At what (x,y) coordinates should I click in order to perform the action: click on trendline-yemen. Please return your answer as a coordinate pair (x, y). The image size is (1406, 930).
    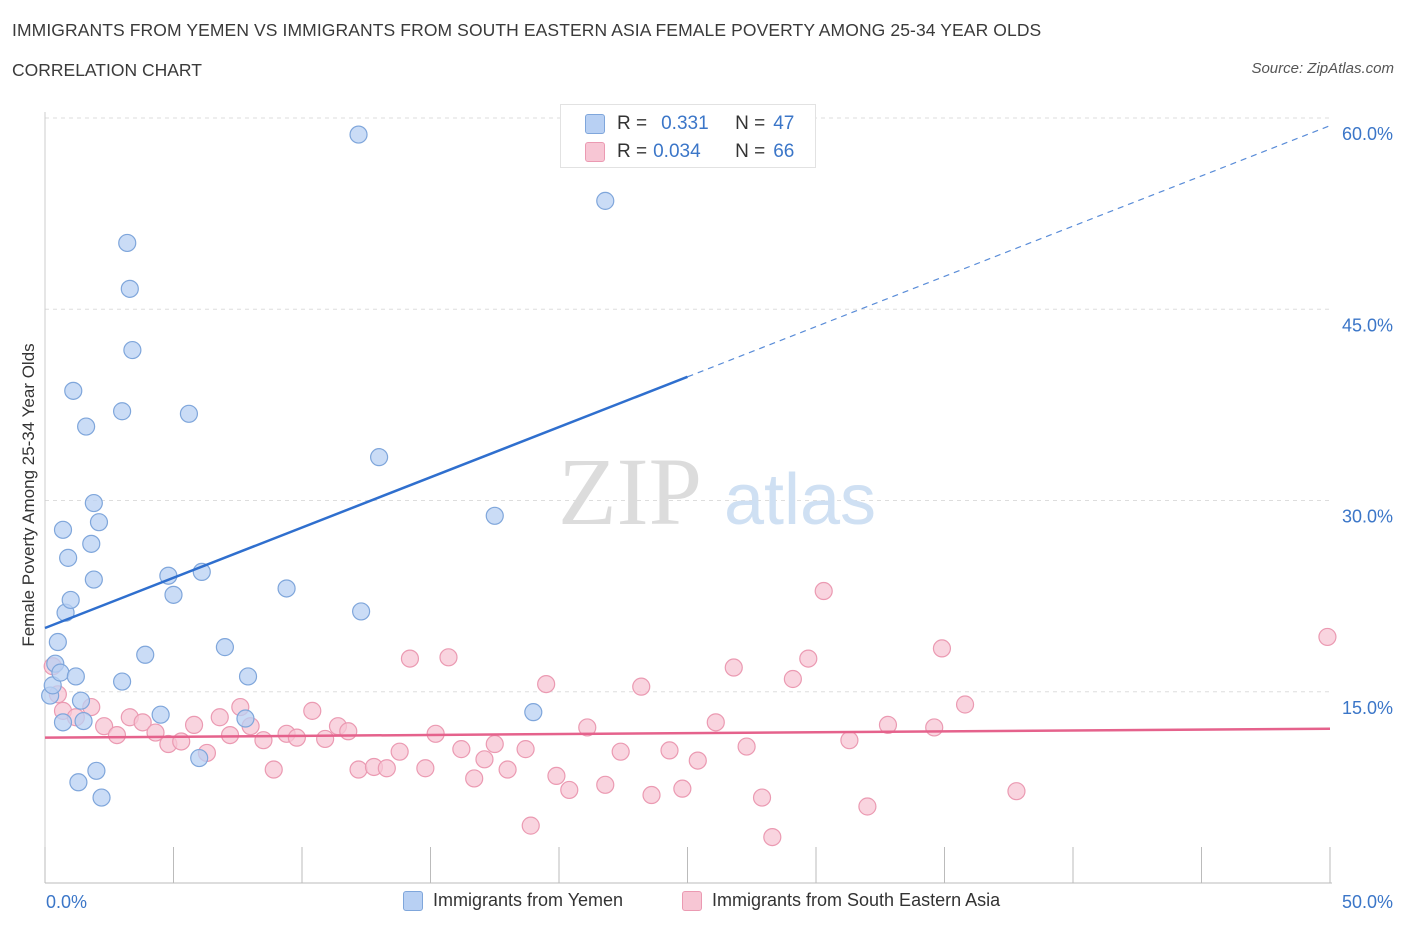
    Looking at the image, I should click on (366, 502).